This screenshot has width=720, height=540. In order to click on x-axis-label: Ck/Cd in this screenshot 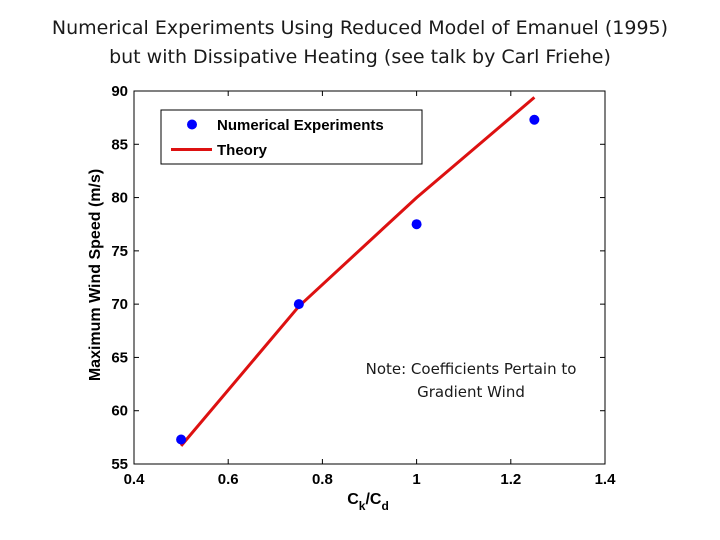, I will do `click(368, 502)`.